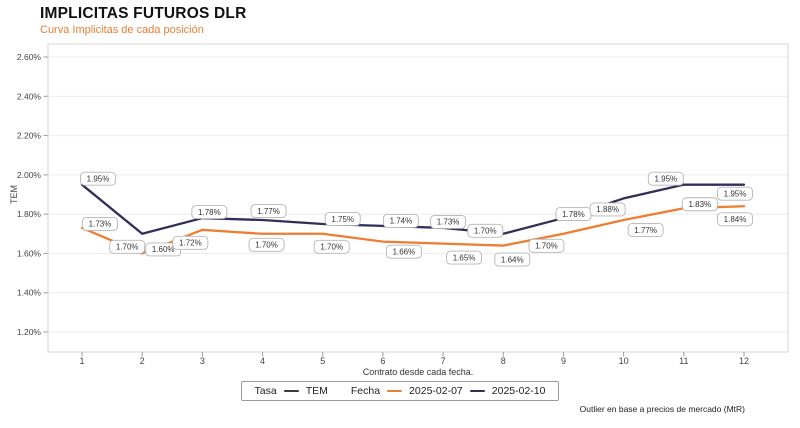 The height and width of the screenshot is (428, 800). I want to click on svg-text: 4, so click(262, 361).